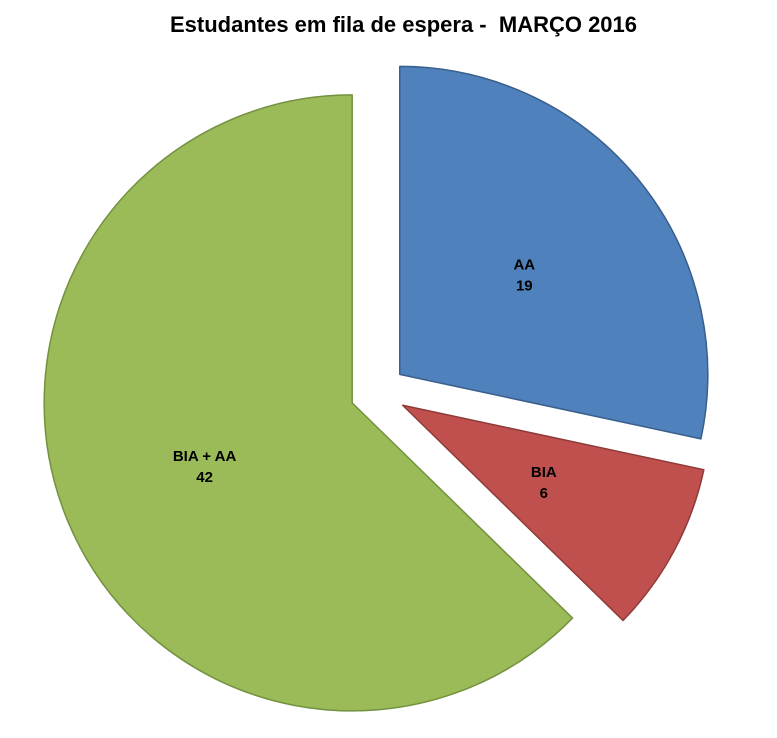 The image size is (777, 738). I want to click on slice-label-aa: AA, so click(524, 265).